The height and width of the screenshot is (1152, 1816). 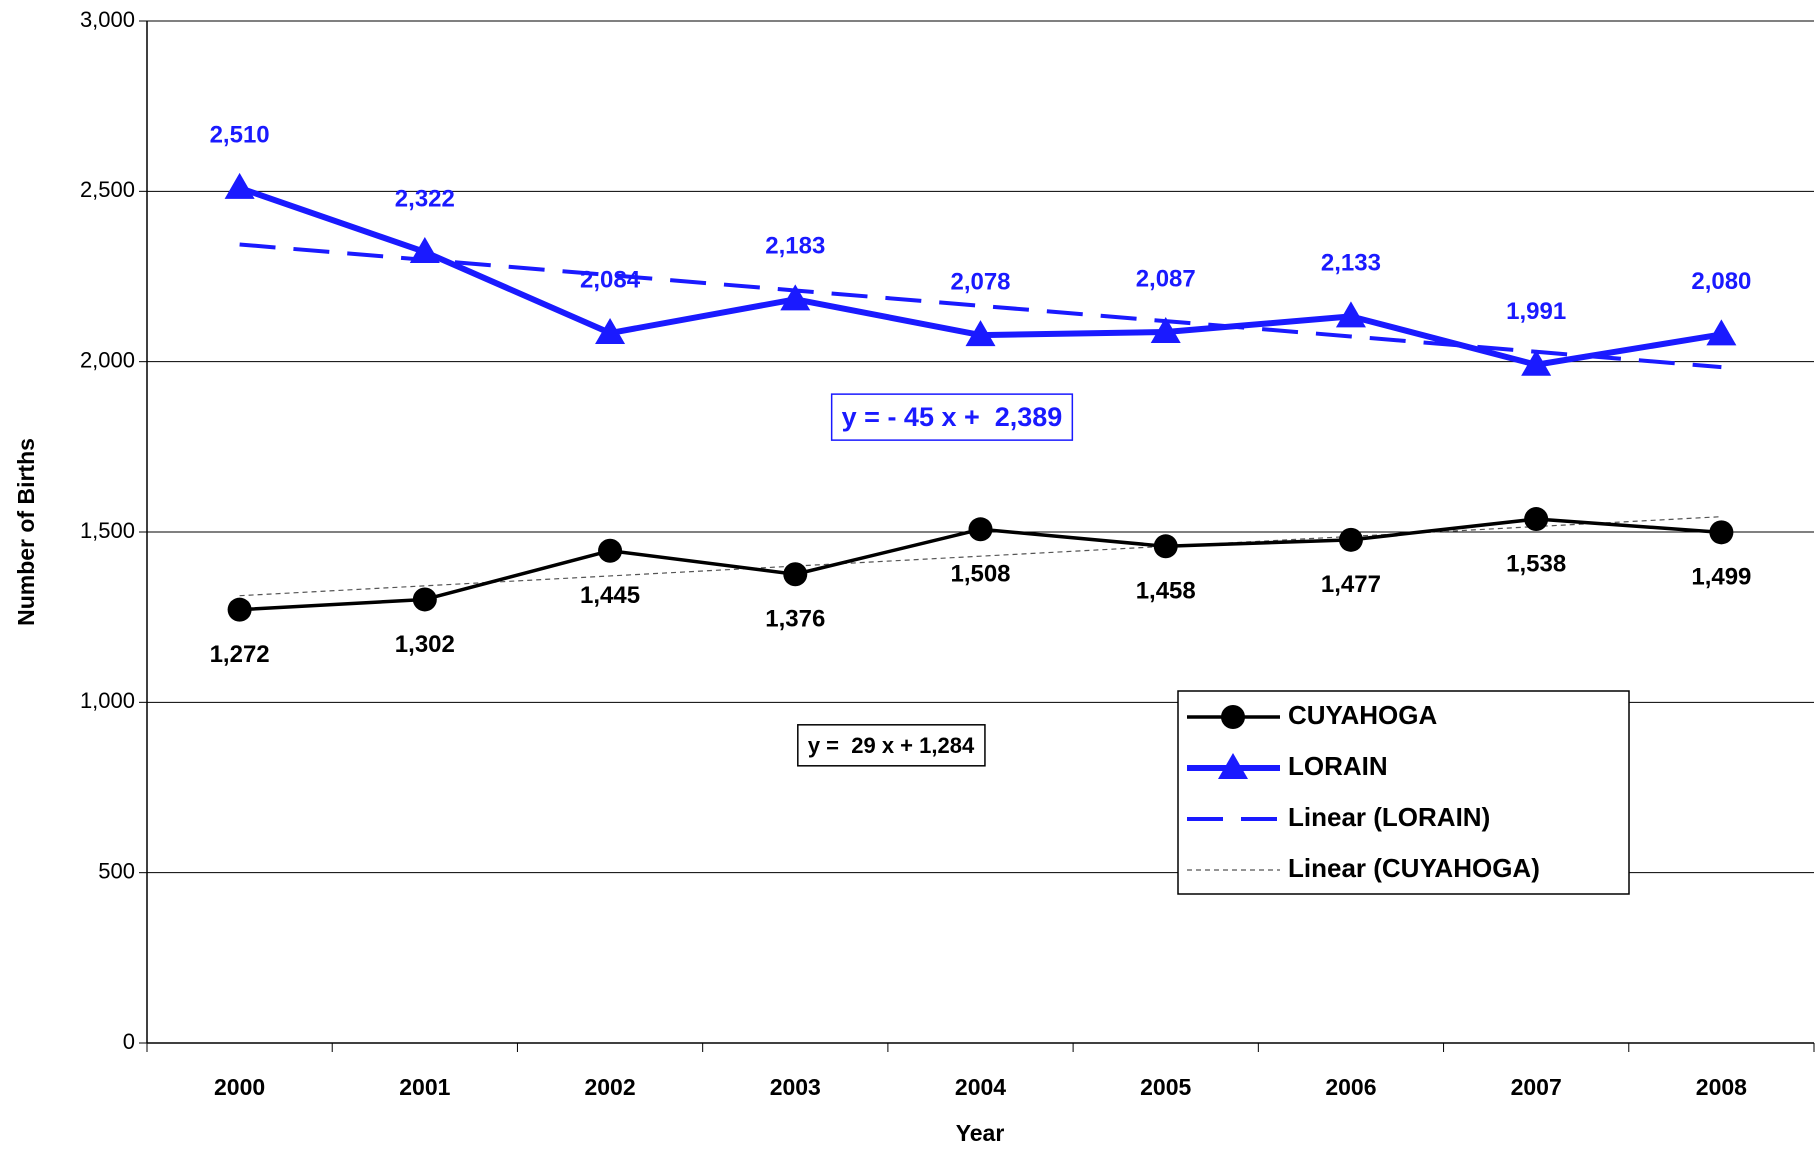 I want to click on data-label: 1,445, so click(x=610, y=595).